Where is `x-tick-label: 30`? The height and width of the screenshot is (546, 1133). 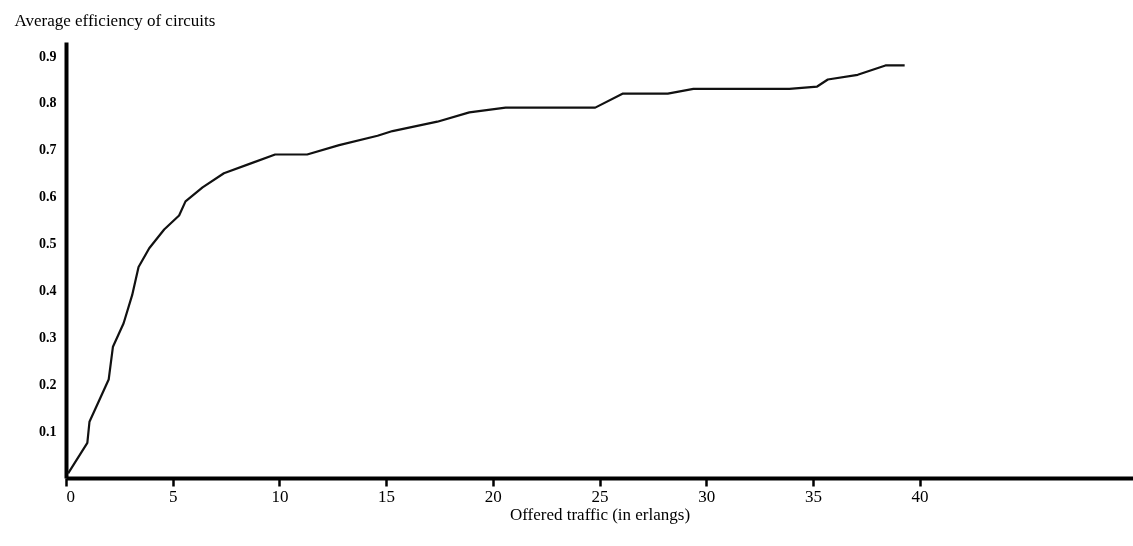
x-tick-label: 30 is located at coordinates (707, 496).